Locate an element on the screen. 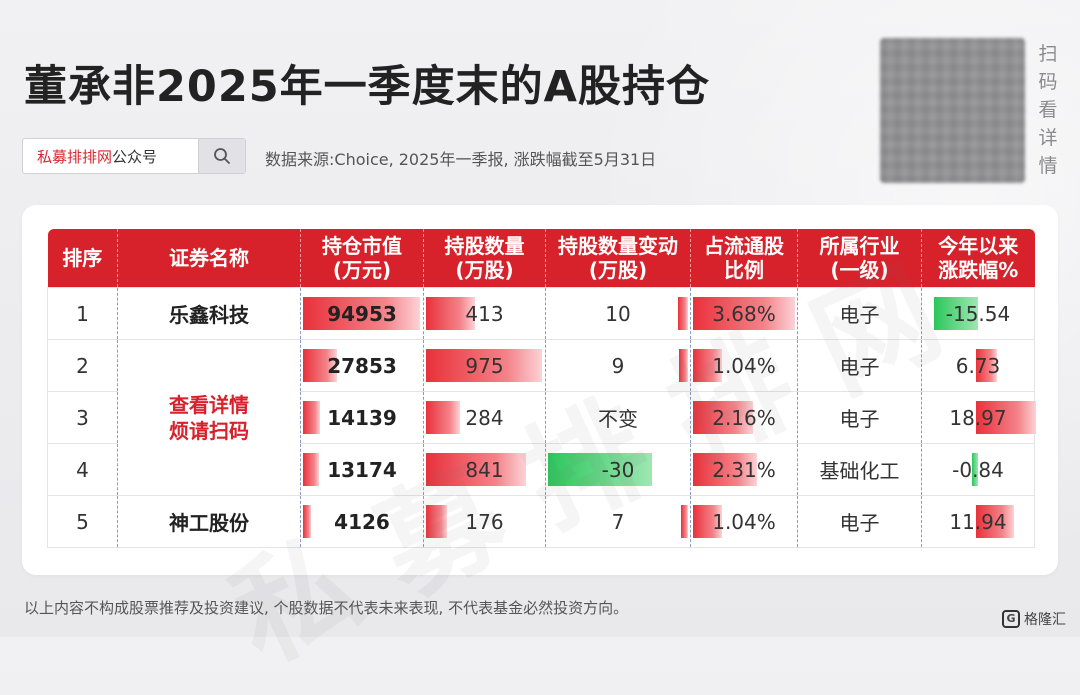 The width and height of the screenshot is (1080, 695). rank-cell-text: 2 is located at coordinates (82, 365).